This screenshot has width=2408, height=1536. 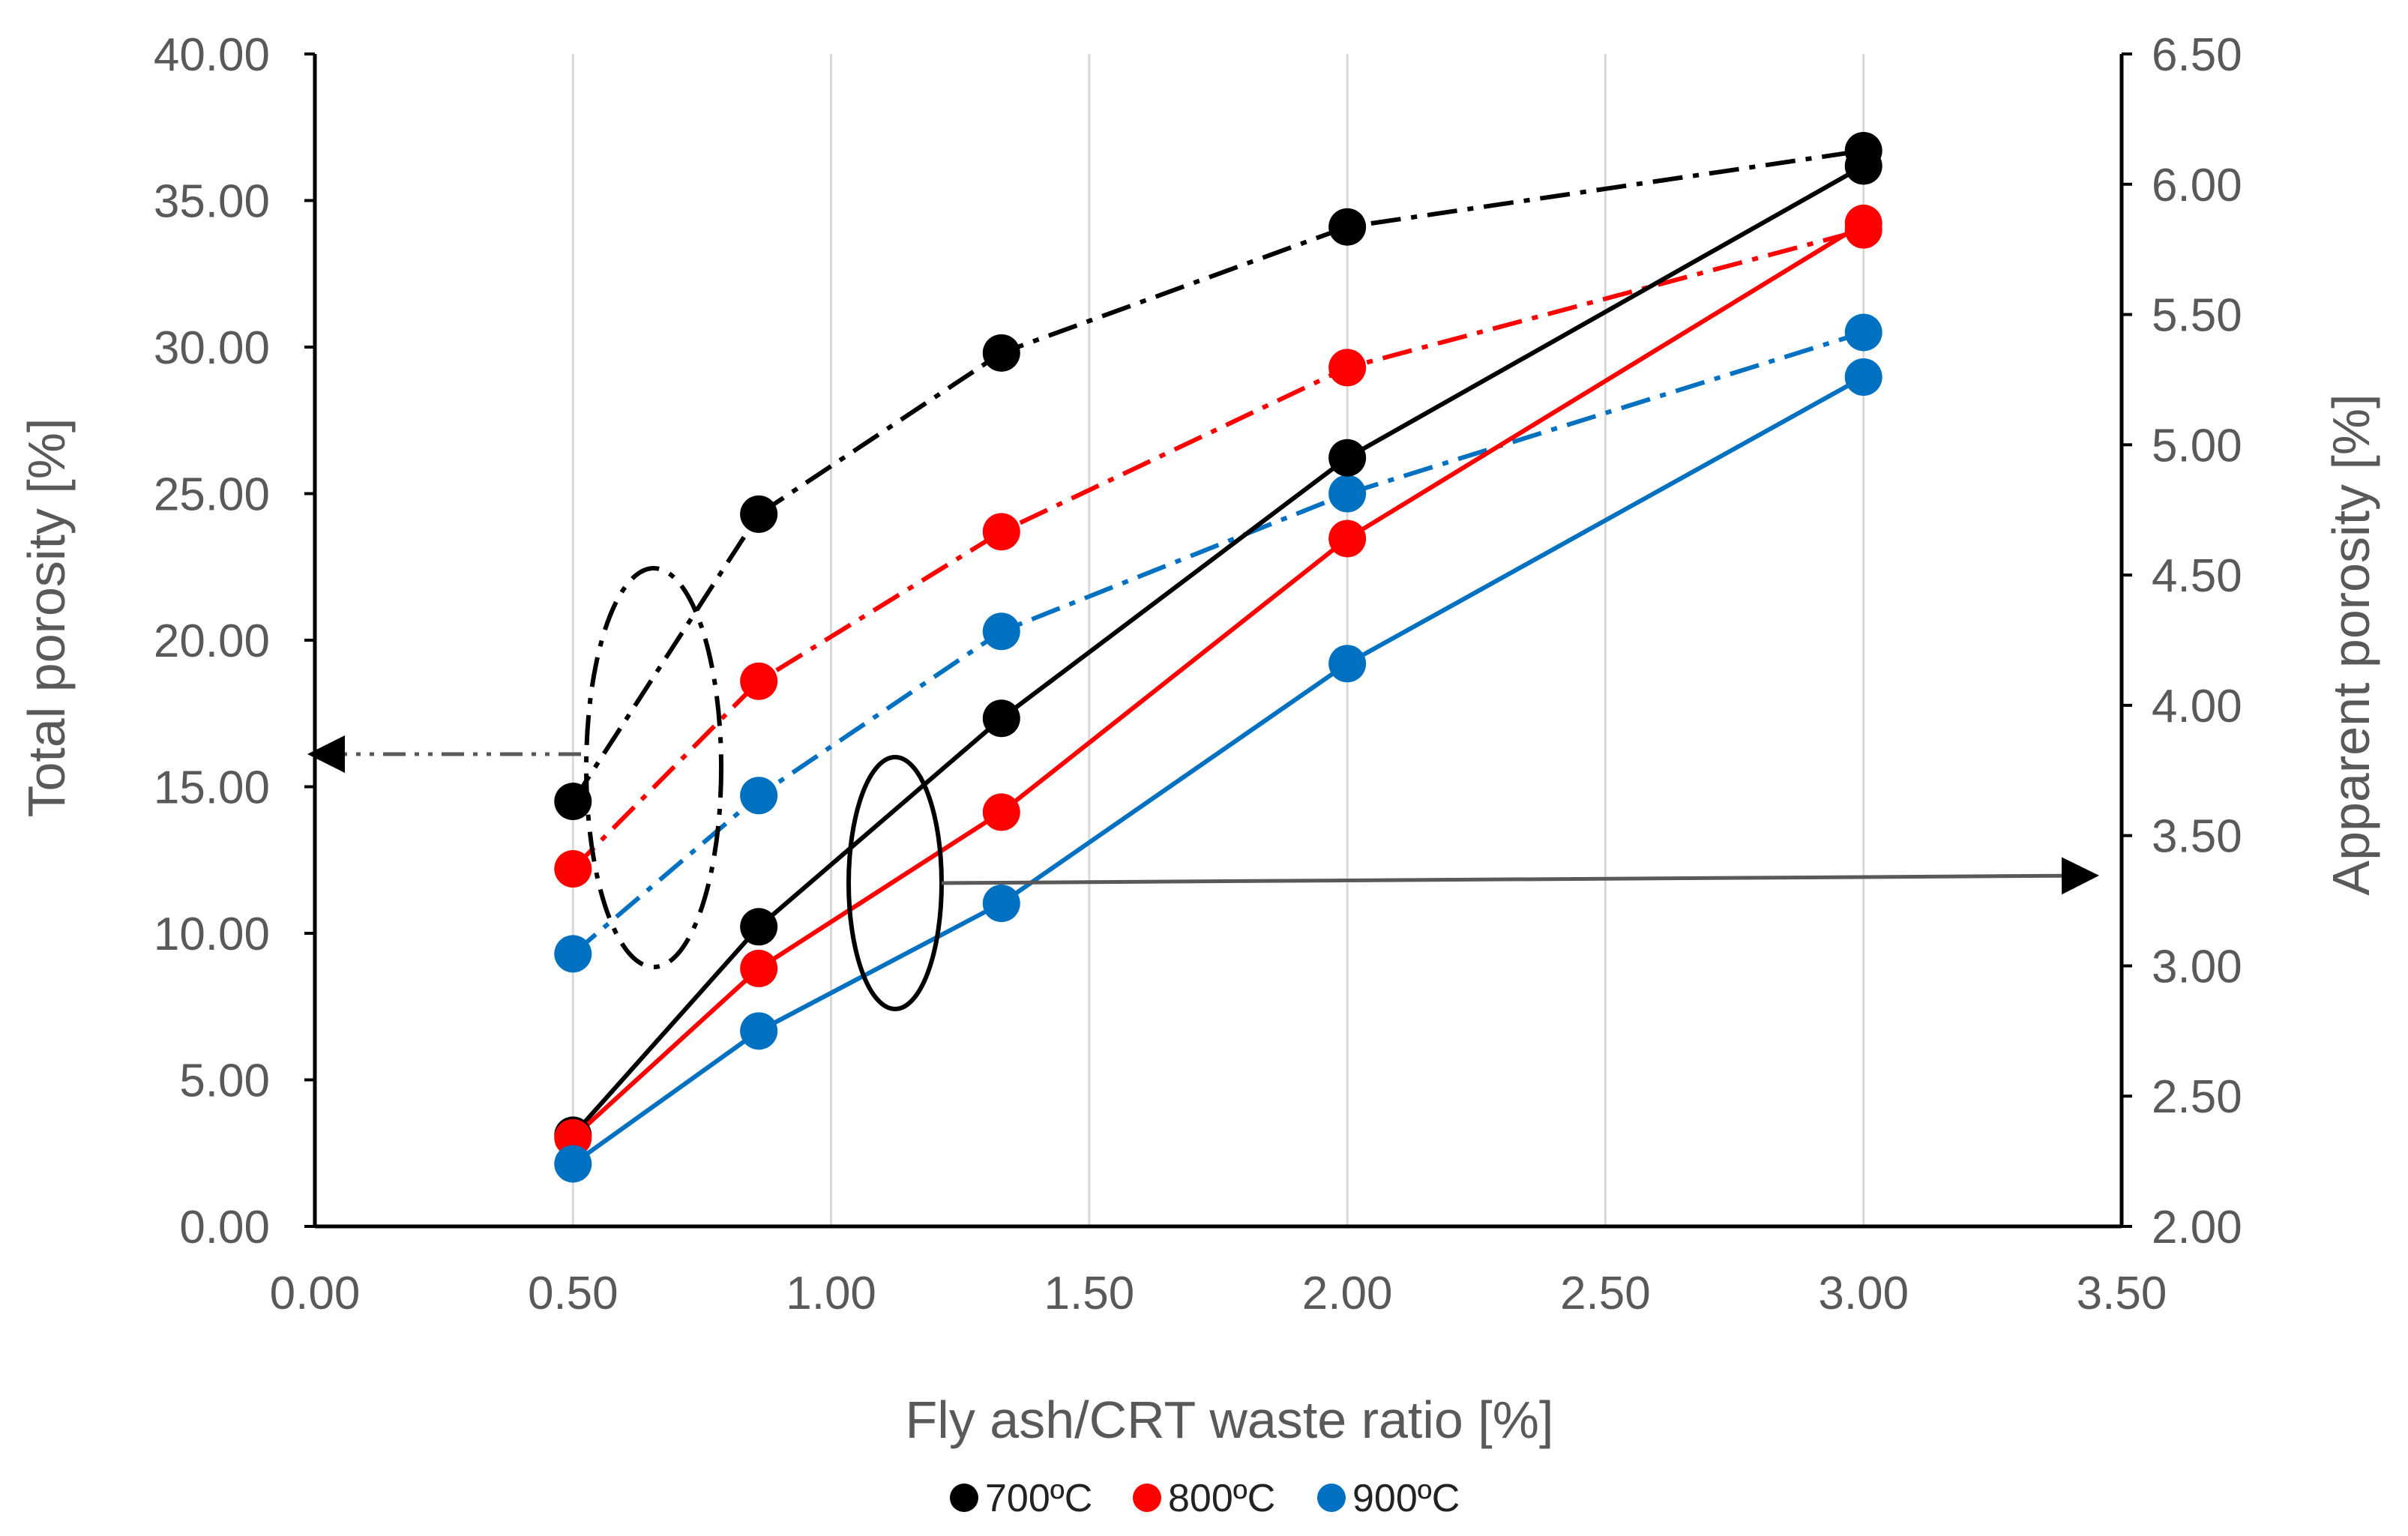 I want to click on legend-item: 700ºC, so click(x=1021, y=1498).